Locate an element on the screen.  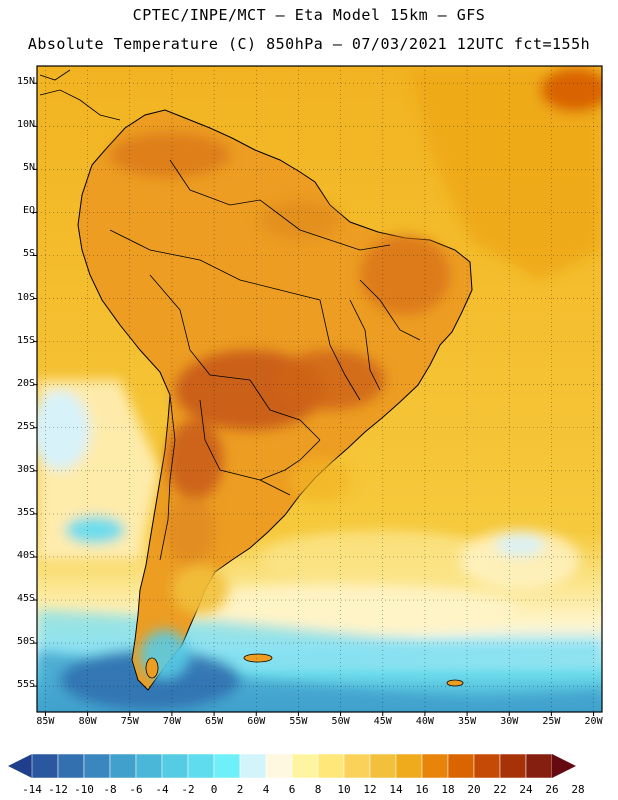
lon-label: 45W is located at coordinates (382, 721).